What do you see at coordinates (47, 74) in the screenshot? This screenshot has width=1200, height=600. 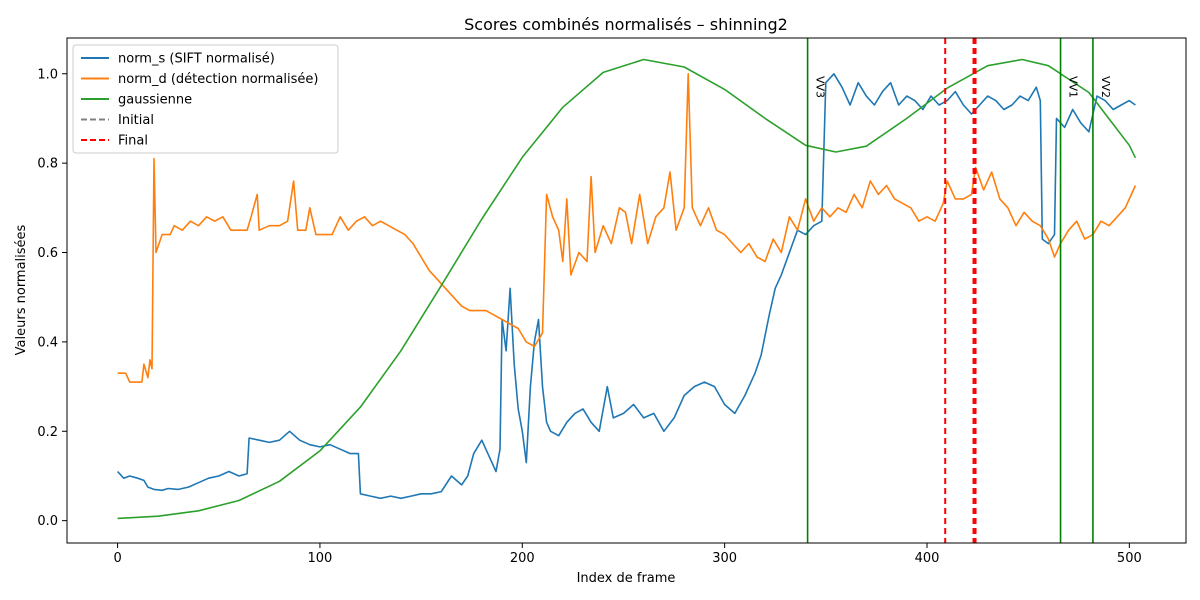 I see `y-tick-label: 1.0` at bounding box center [47, 74].